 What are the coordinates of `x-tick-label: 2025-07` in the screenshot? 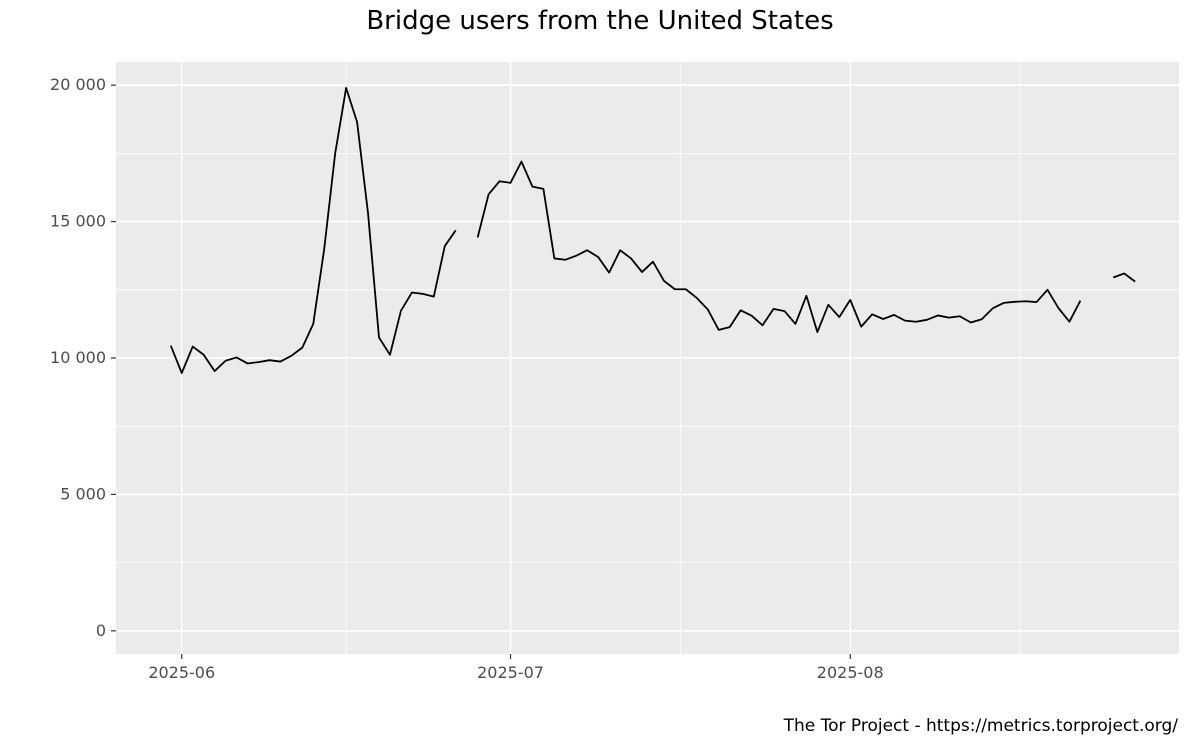 It's located at (510, 672).